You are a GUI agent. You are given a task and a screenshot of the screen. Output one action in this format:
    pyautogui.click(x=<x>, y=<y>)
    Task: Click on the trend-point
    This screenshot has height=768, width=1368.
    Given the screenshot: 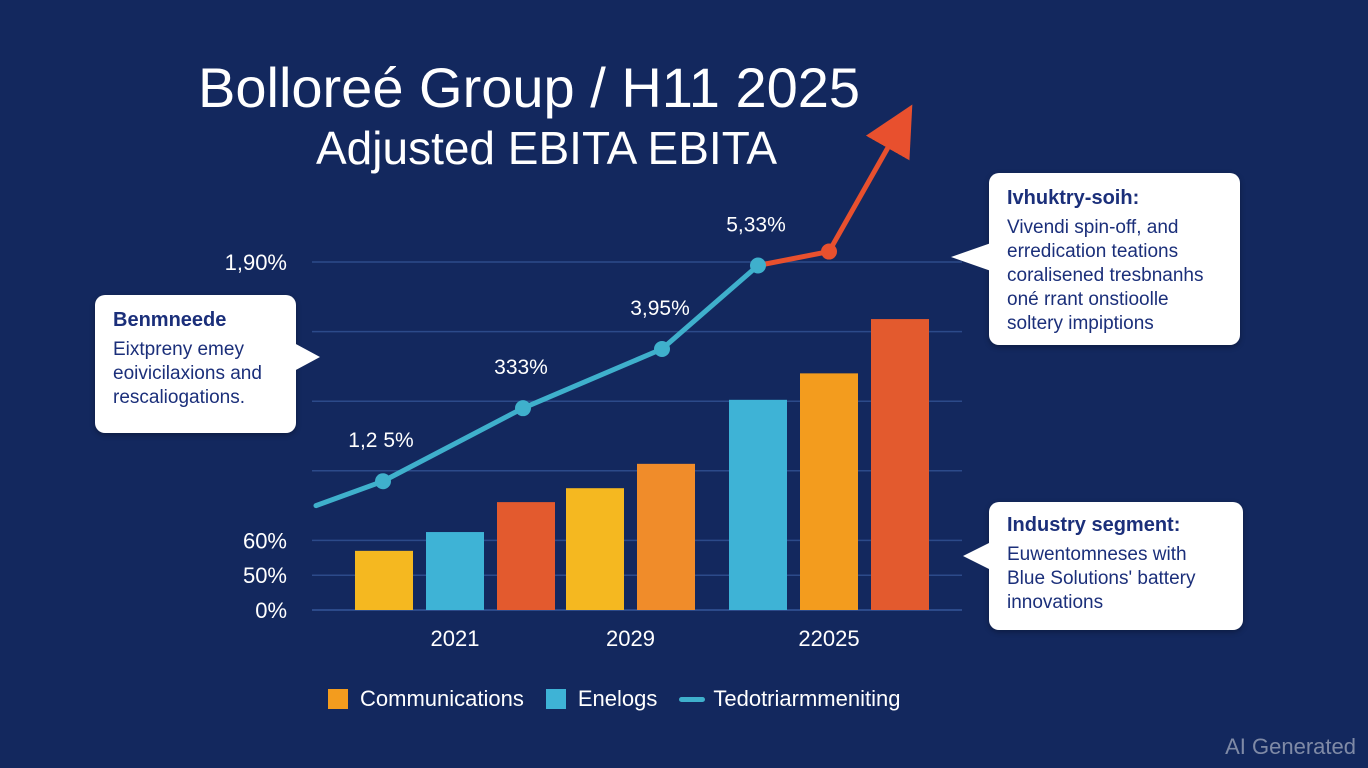 What is the action you would take?
    pyautogui.click(x=829, y=251)
    